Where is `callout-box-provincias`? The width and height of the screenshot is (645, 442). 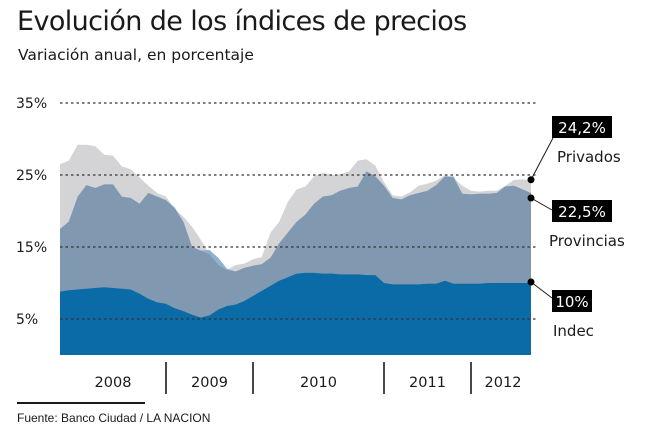
callout-box-provincias is located at coordinates (582, 211).